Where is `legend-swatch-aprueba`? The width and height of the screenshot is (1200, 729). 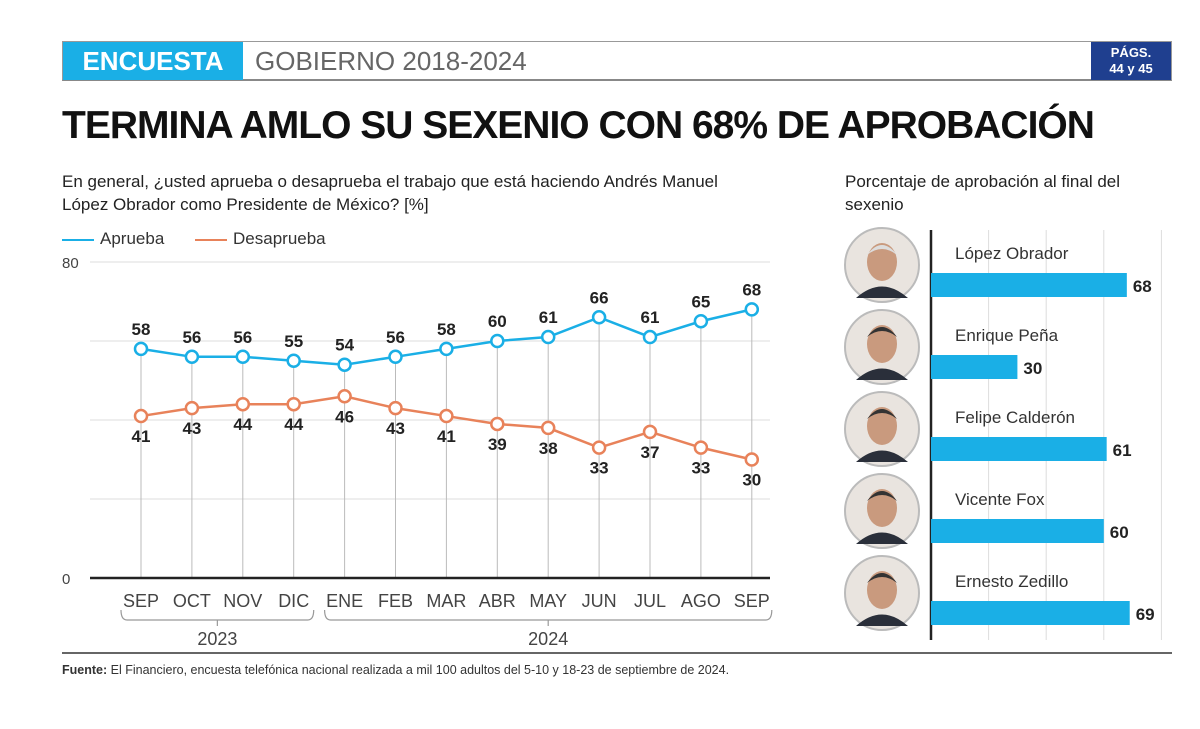
legend-swatch-aprueba is located at coordinates (78, 239).